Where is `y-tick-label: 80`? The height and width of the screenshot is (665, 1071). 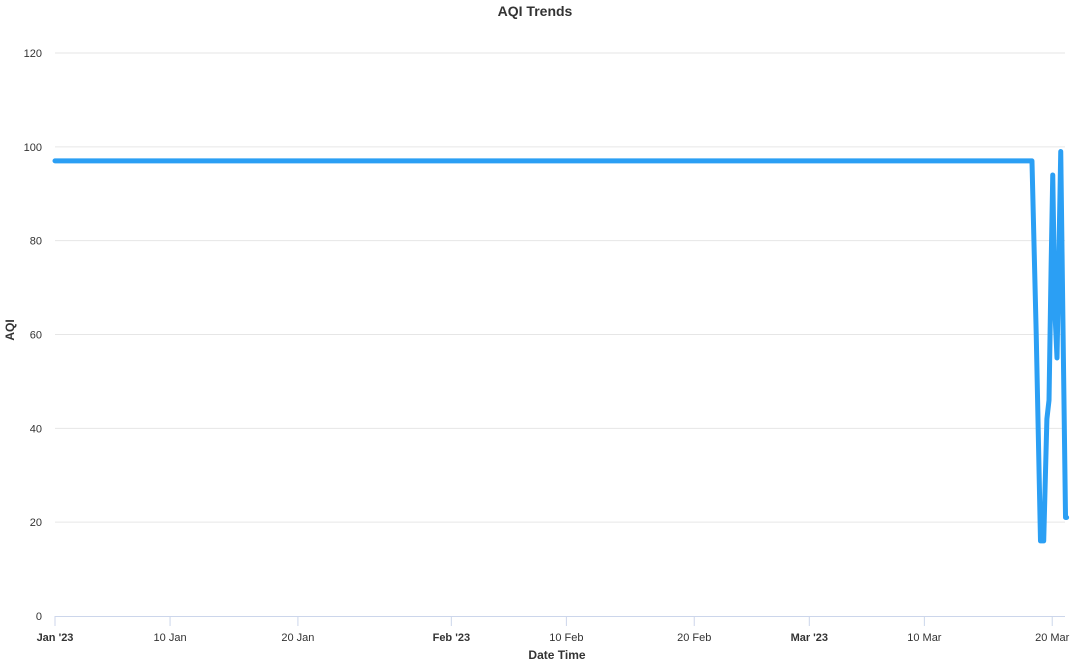 y-tick-label: 80 is located at coordinates (36, 242).